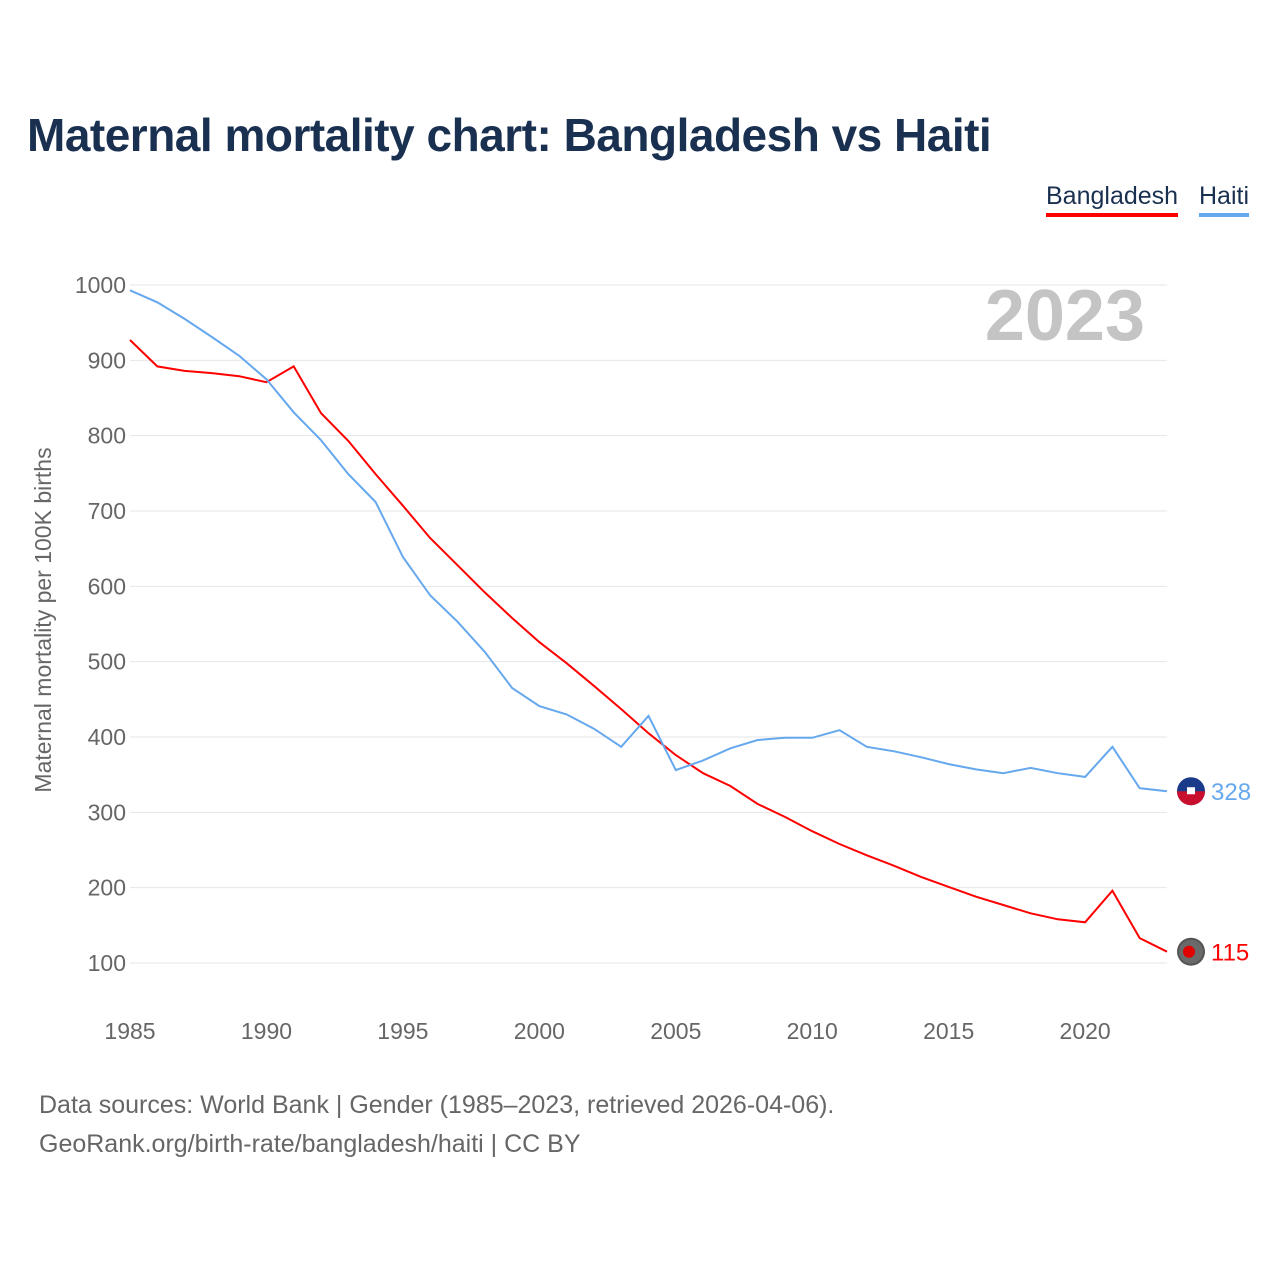  I want to click on end-value-label: 328, so click(1231, 792).